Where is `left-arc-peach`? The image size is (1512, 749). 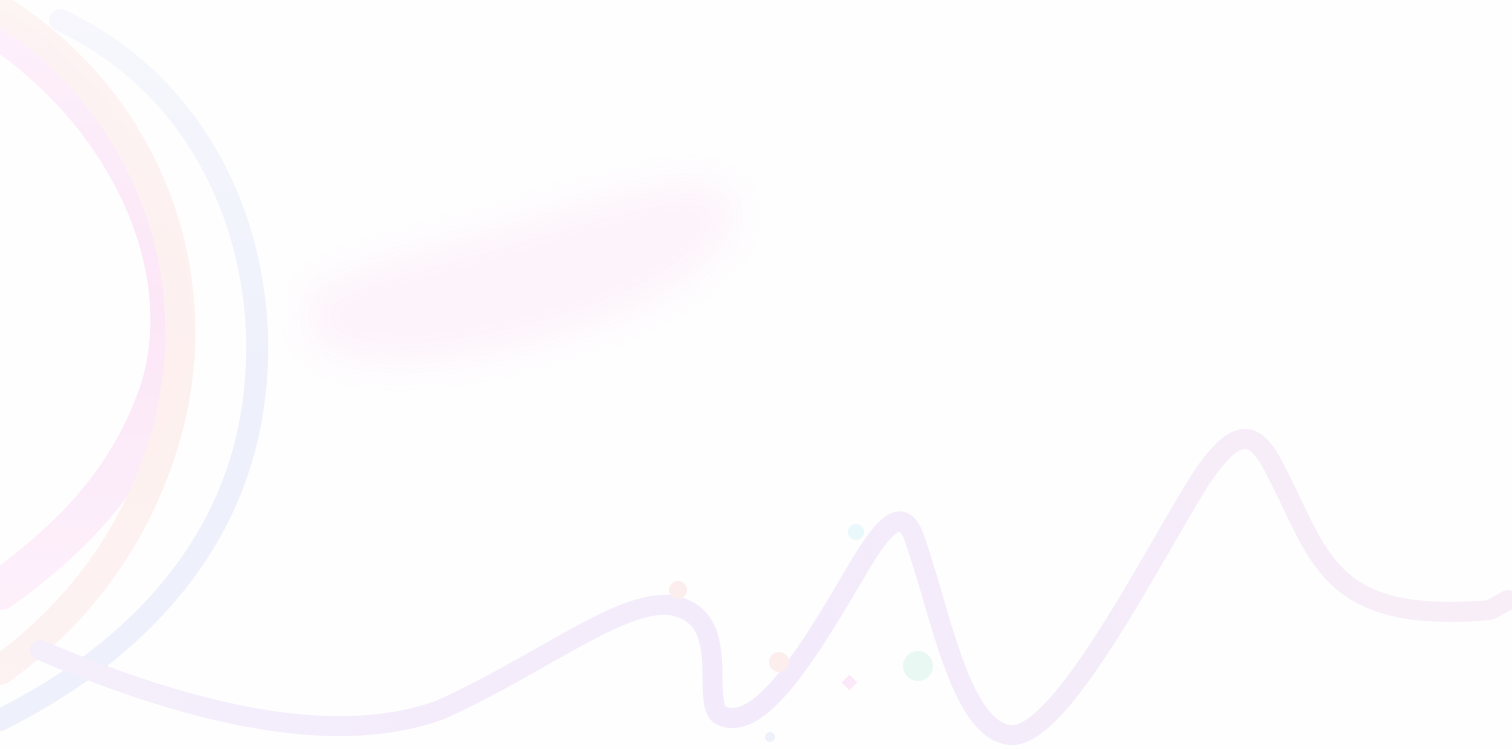
left-arc-peach is located at coordinates (98, 342).